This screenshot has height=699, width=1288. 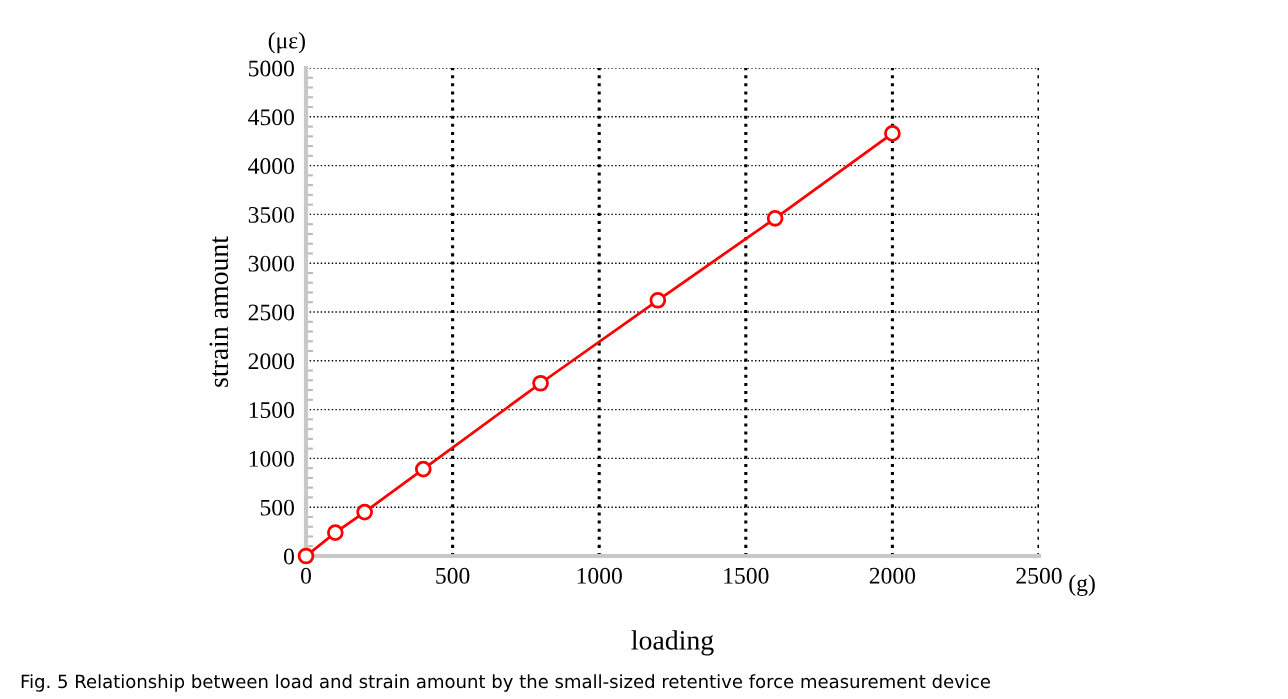 What do you see at coordinates (271, 166) in the screenshot?
I see `y-tick-label: 4000` at bounding box center [271, 166].